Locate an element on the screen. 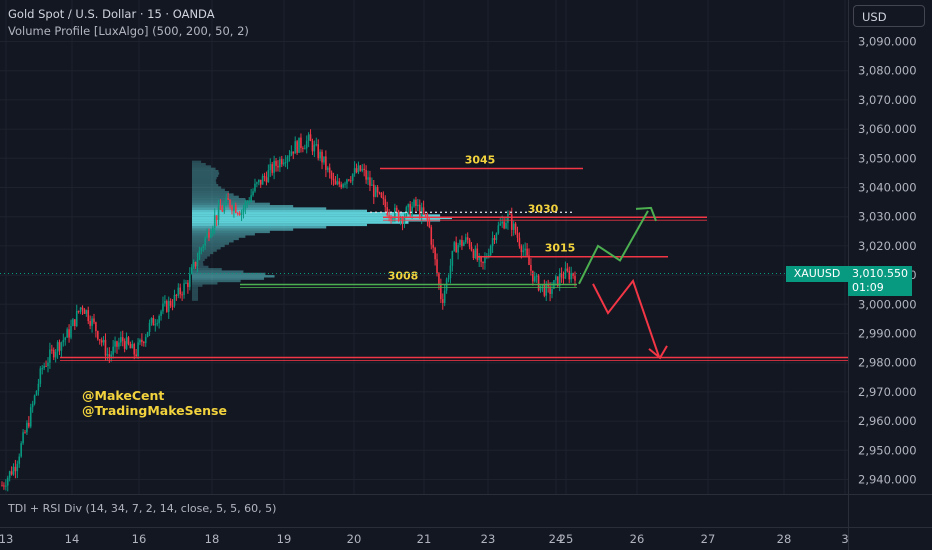 This screenshot has width=932, height=550. time-tick-label: 24 is located at coordinates (556, 539).